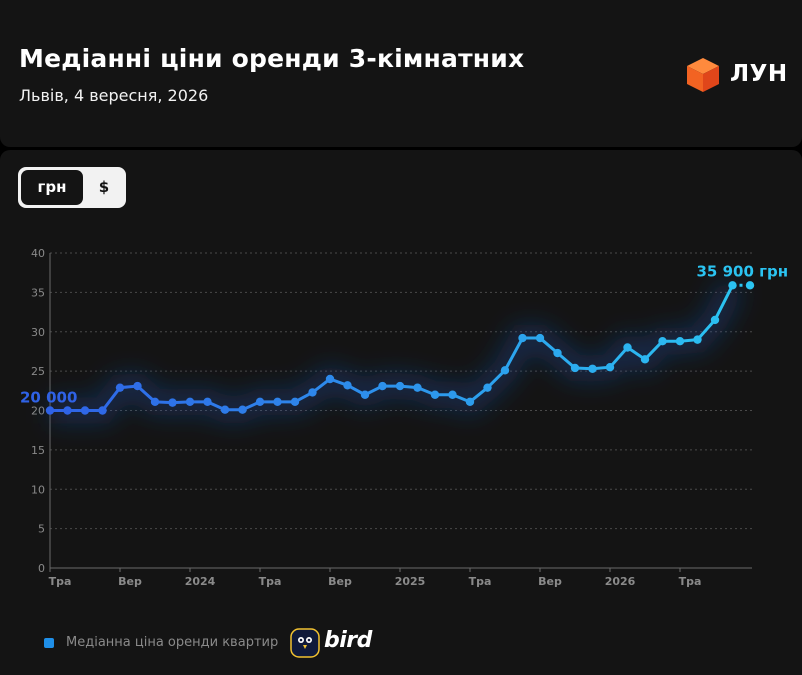 This screenshot has width=802, height=675. I want to click on y-tick-label: 5, so click(41, 529).